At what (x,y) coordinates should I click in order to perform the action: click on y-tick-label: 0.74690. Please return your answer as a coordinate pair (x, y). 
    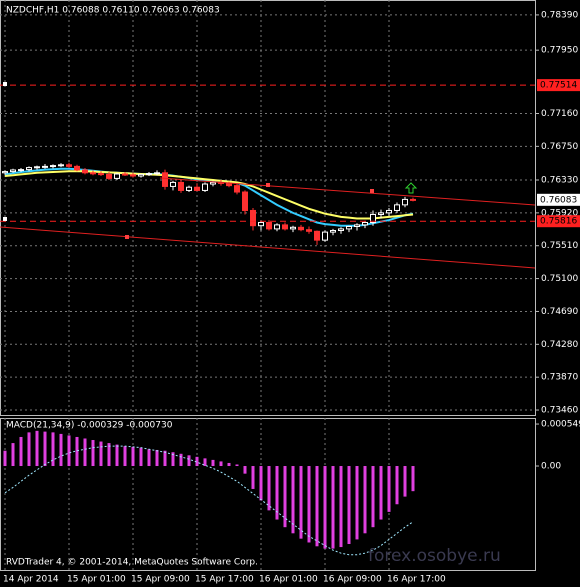
    Looking at the image, I should click on (559, 312).